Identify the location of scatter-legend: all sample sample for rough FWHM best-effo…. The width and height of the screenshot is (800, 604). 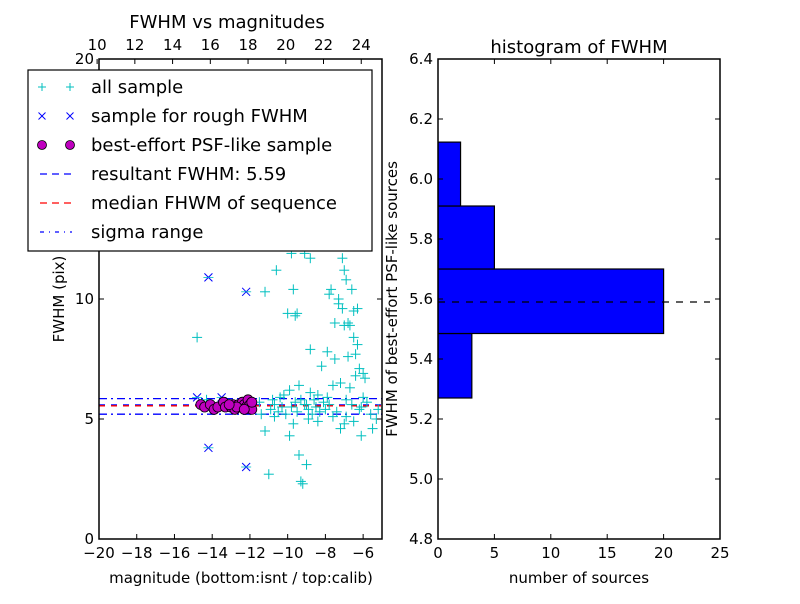
(200, 160).